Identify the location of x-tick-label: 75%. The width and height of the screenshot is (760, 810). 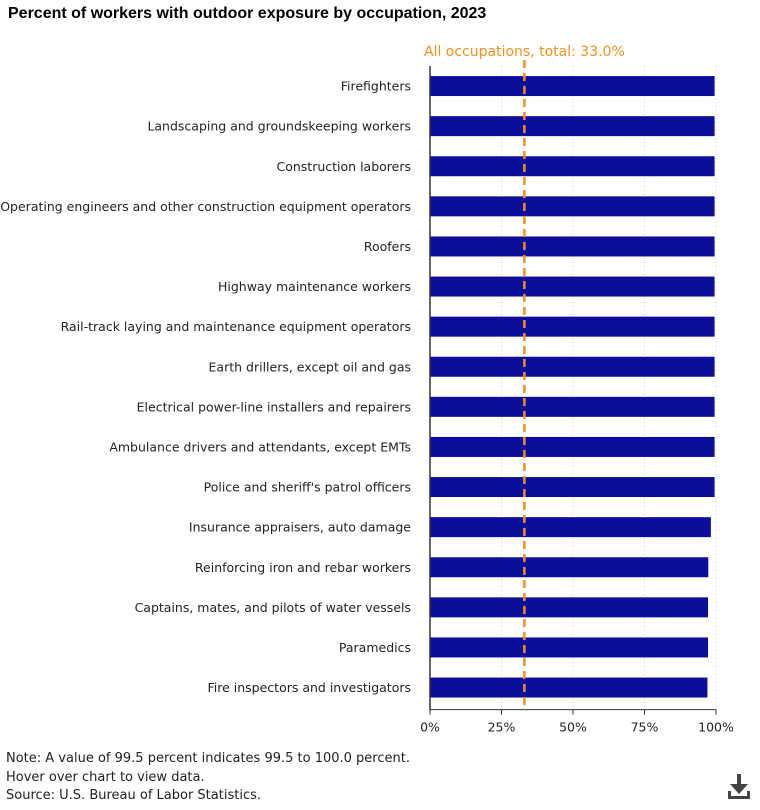
(645, 727).